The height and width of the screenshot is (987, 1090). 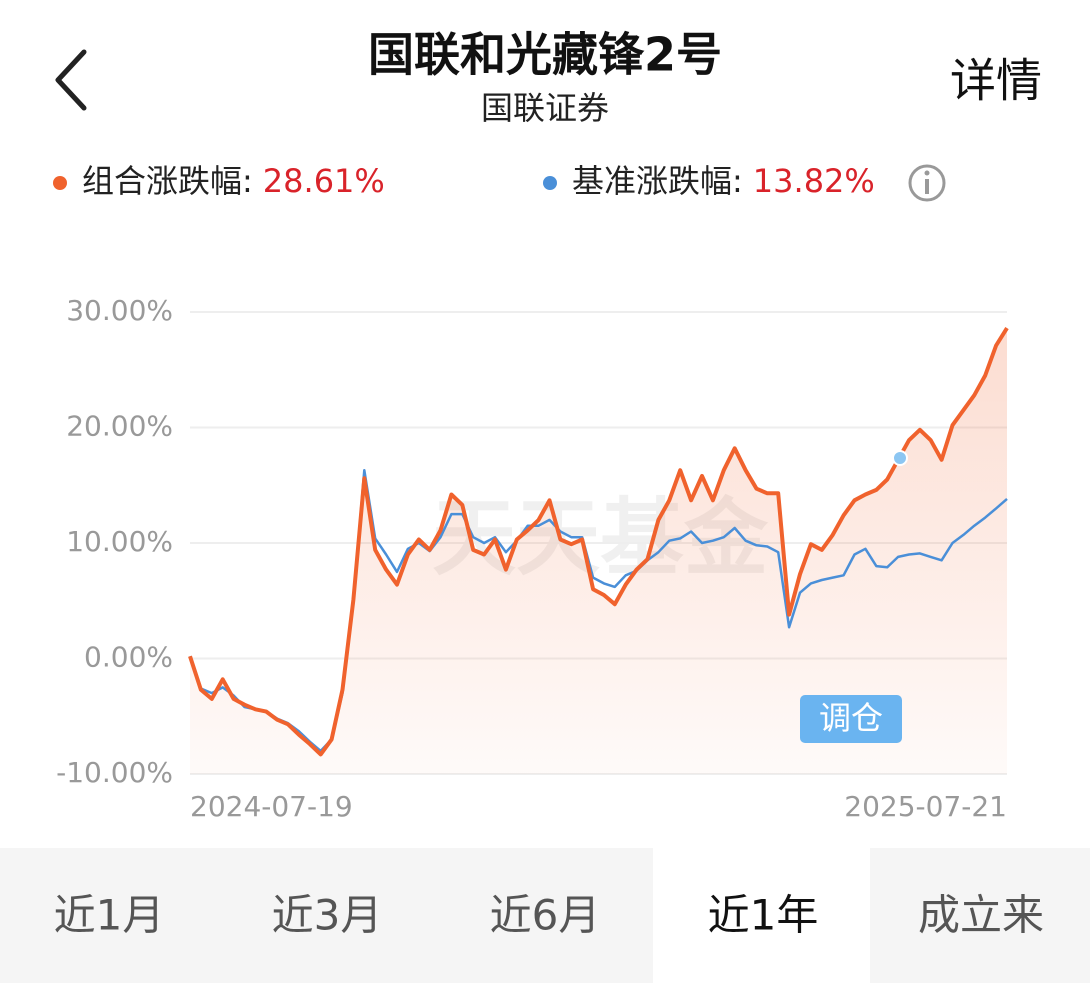 I want to click on tab: 近3月, so click(x=327, y=915).